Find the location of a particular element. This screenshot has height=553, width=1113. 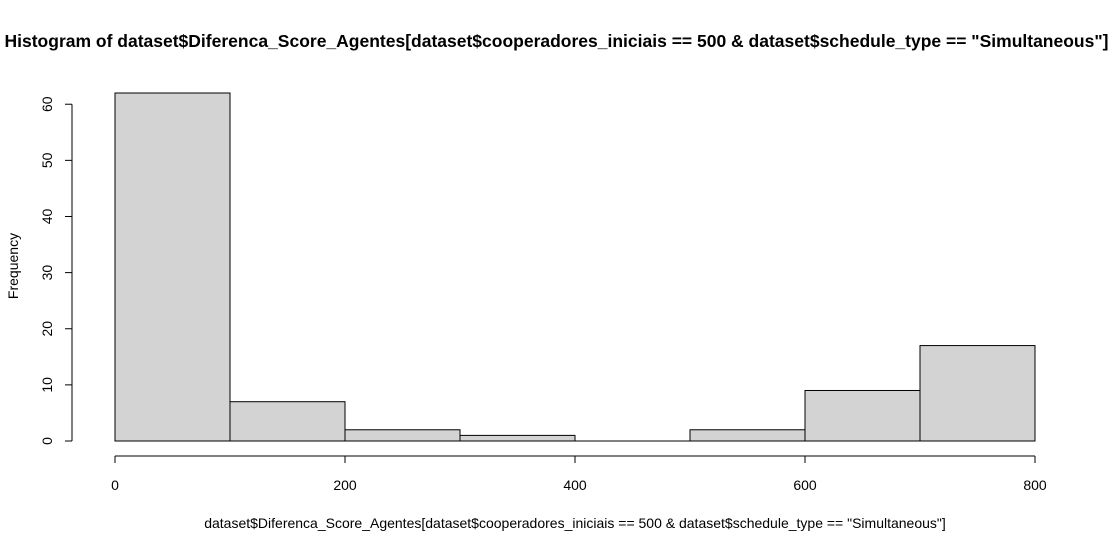

y-tick-label: 20 is located at coordinates (47, 329).